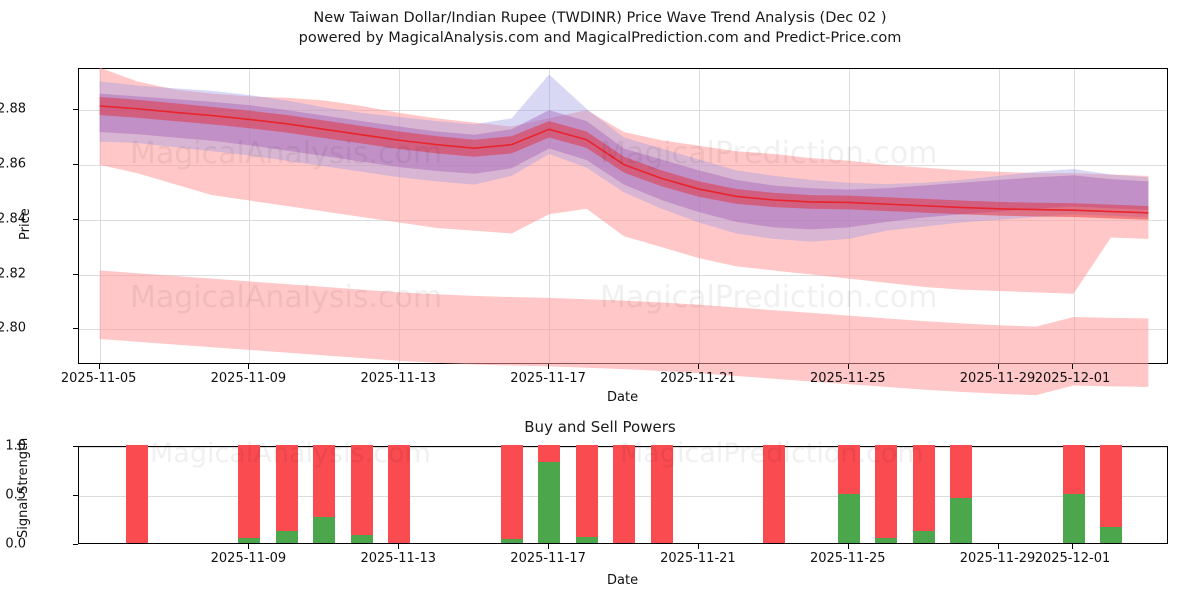 The image size is (1200, 600). What do you see at coordinates (698, 378) in the screenshot?
I see `price-x-tick-label: 2025-11-21` at bounding box center [698, 378].